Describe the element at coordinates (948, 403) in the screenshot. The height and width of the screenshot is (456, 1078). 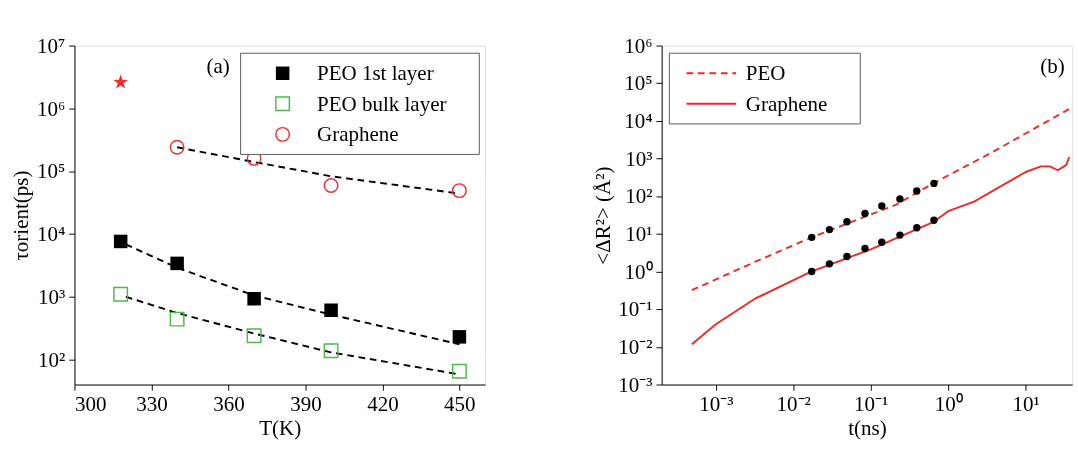
I see `x-tick-label: 10⁰` at that location.